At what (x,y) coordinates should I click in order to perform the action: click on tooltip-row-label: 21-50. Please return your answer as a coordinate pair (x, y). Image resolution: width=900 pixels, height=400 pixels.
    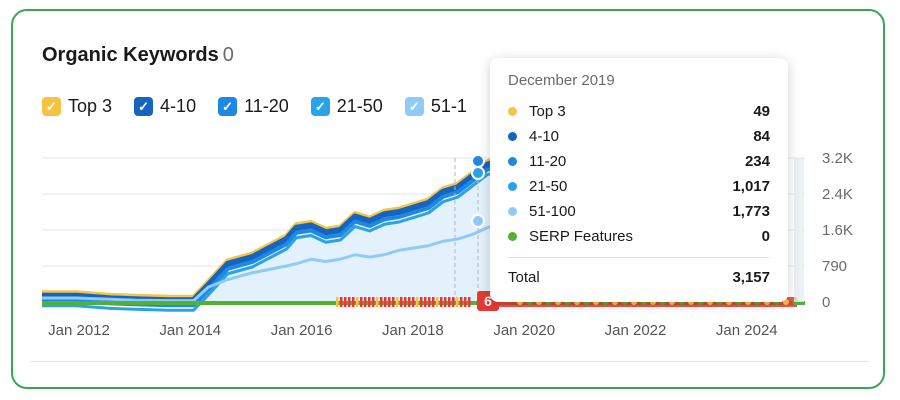
    Looking at the image, I should click on (548, 186).